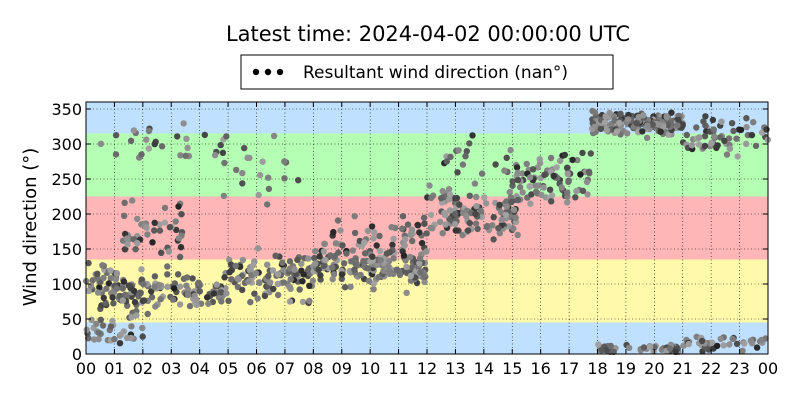 The width and height of the screenshot is (800, 400). I want to click on x-tick-label: 13, so click(455, 368).